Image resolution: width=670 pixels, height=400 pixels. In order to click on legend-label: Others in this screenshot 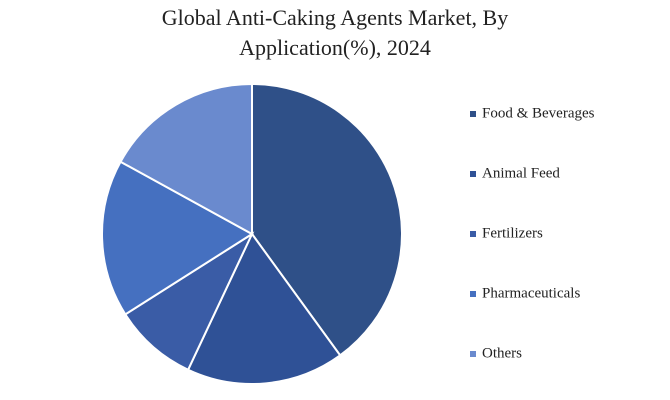, I will do `click(502, 353)`.